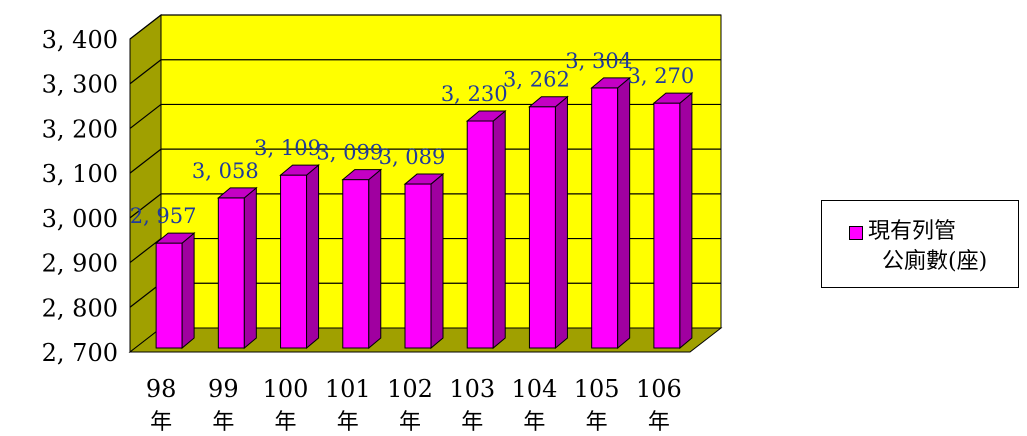 This screenshot has width=1027, height=436. Describe the element at coordinates (943, 247) in the screenshot. I see `legend-label: 現有列管 公廁數(座)` at that location.